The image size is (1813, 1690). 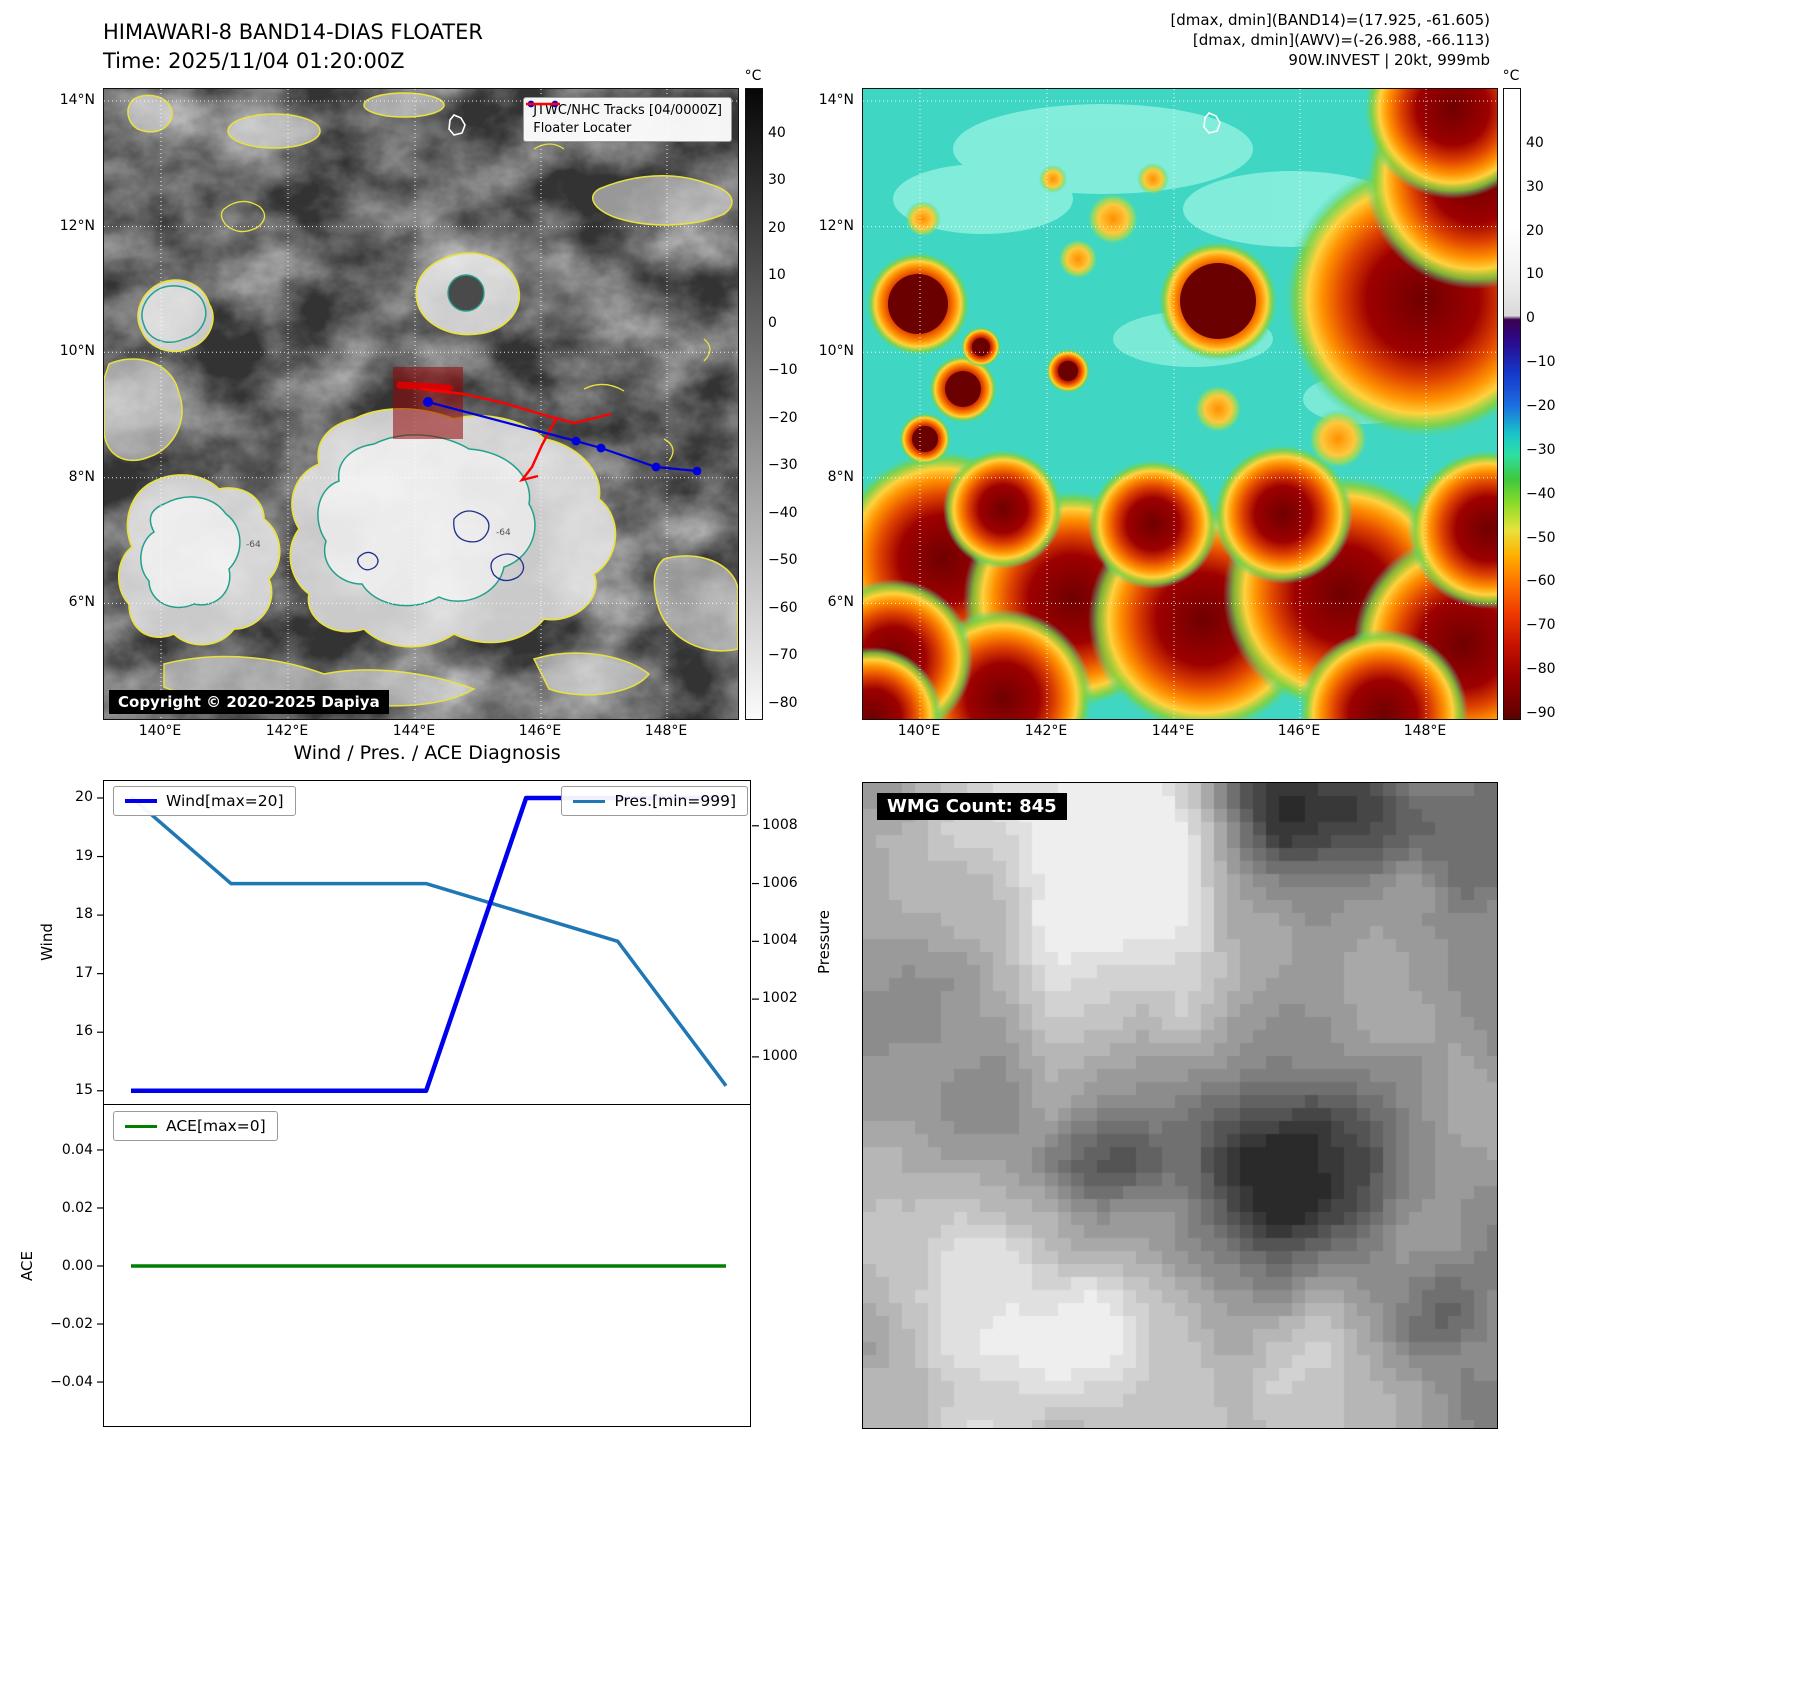 I want to click on contour-value-labels: -64 -64 -54, so click(x=333, y=595).